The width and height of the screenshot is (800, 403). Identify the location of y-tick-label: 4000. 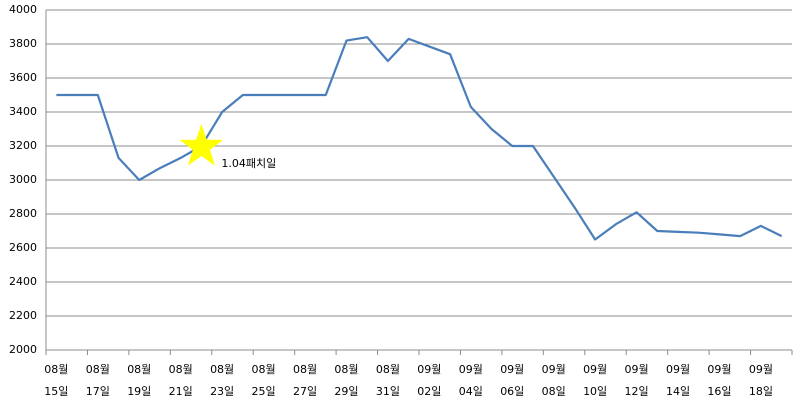
(23, 9).